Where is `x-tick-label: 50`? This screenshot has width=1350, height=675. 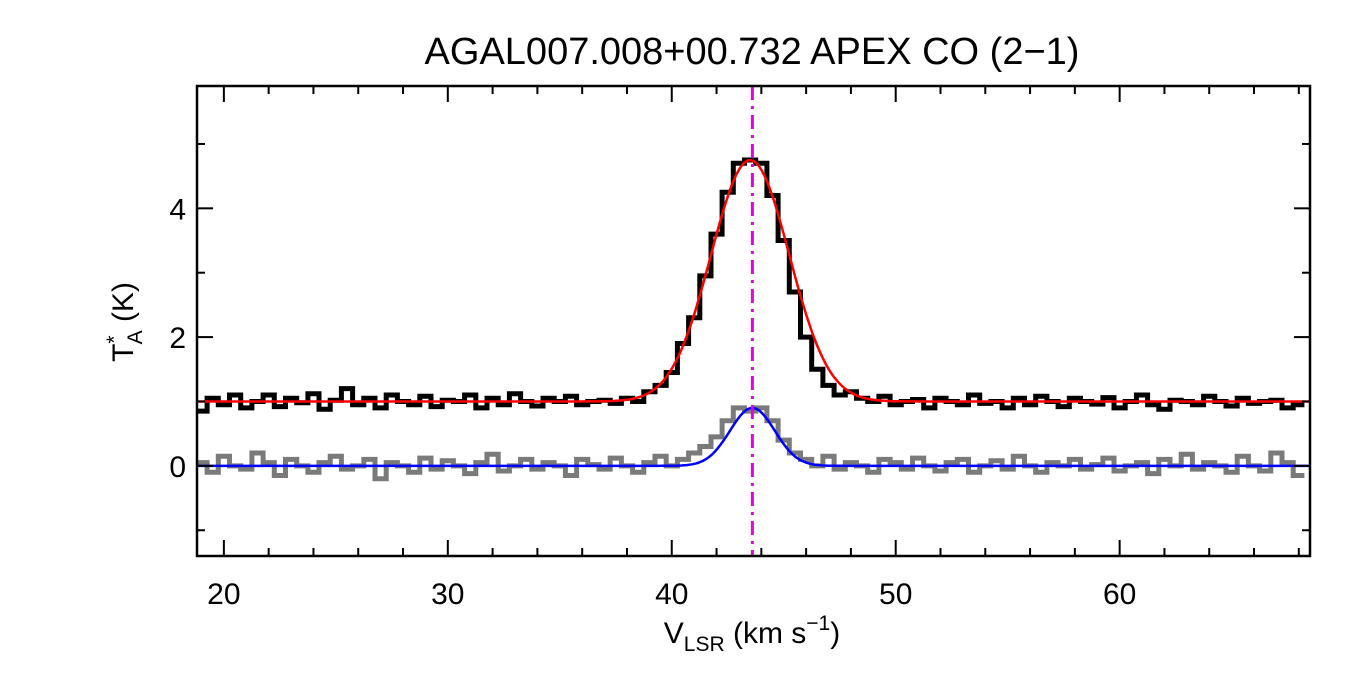
x-tick-label: 50 is located at coordinates (895, 594).